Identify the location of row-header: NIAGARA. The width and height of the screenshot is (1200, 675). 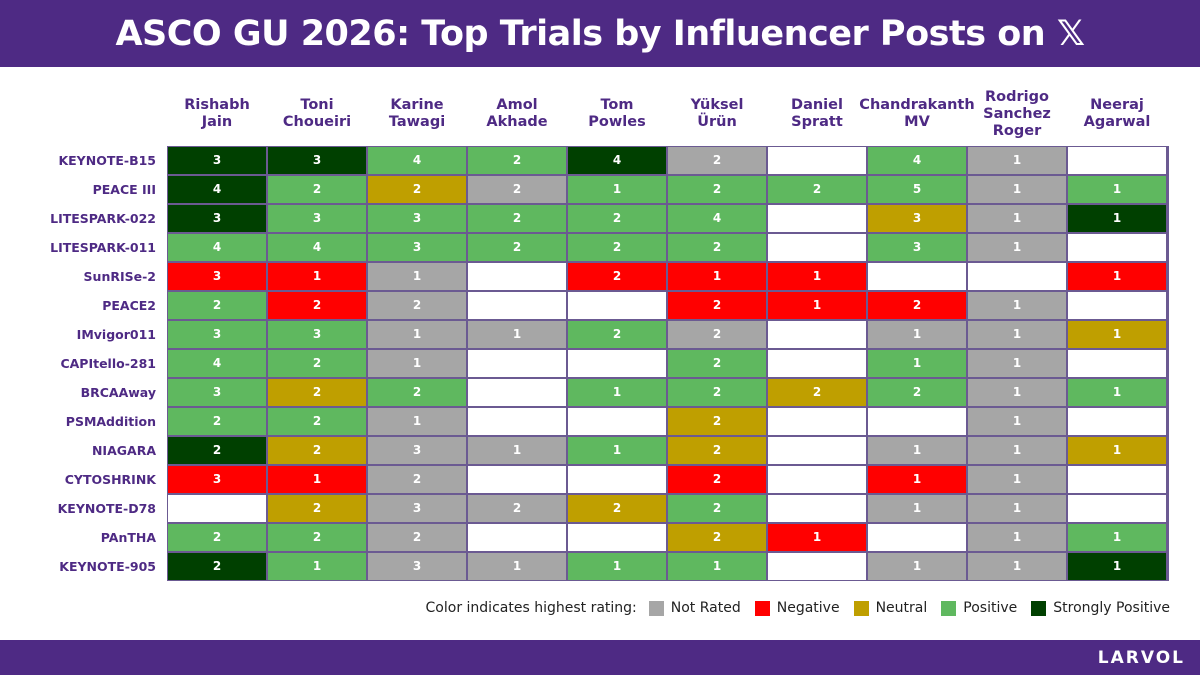
(123, 450).